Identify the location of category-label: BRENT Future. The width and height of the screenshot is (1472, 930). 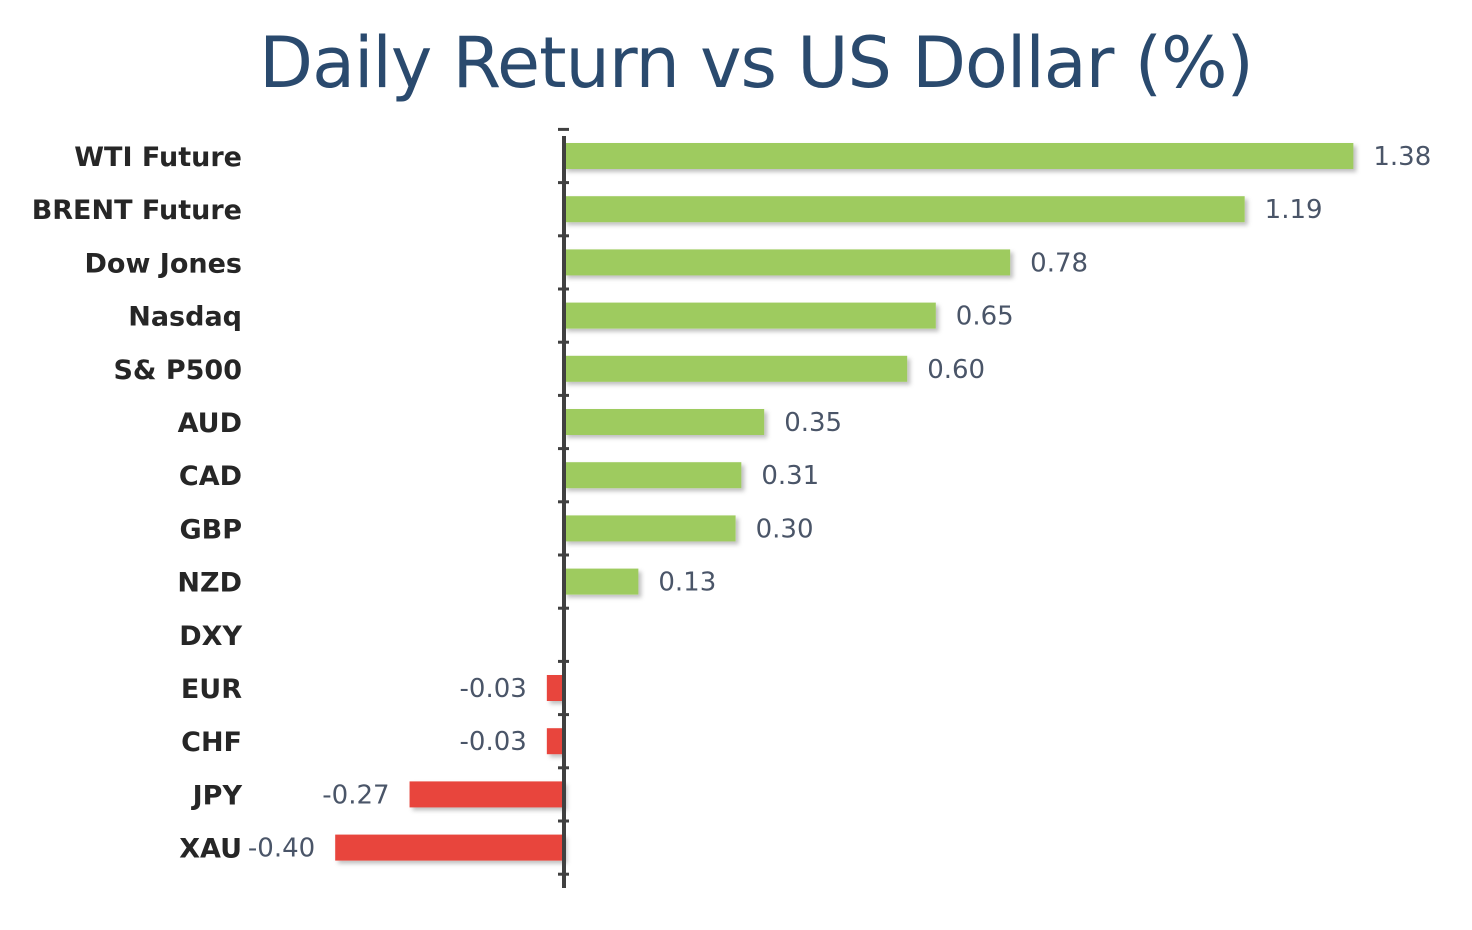
(137, 210).